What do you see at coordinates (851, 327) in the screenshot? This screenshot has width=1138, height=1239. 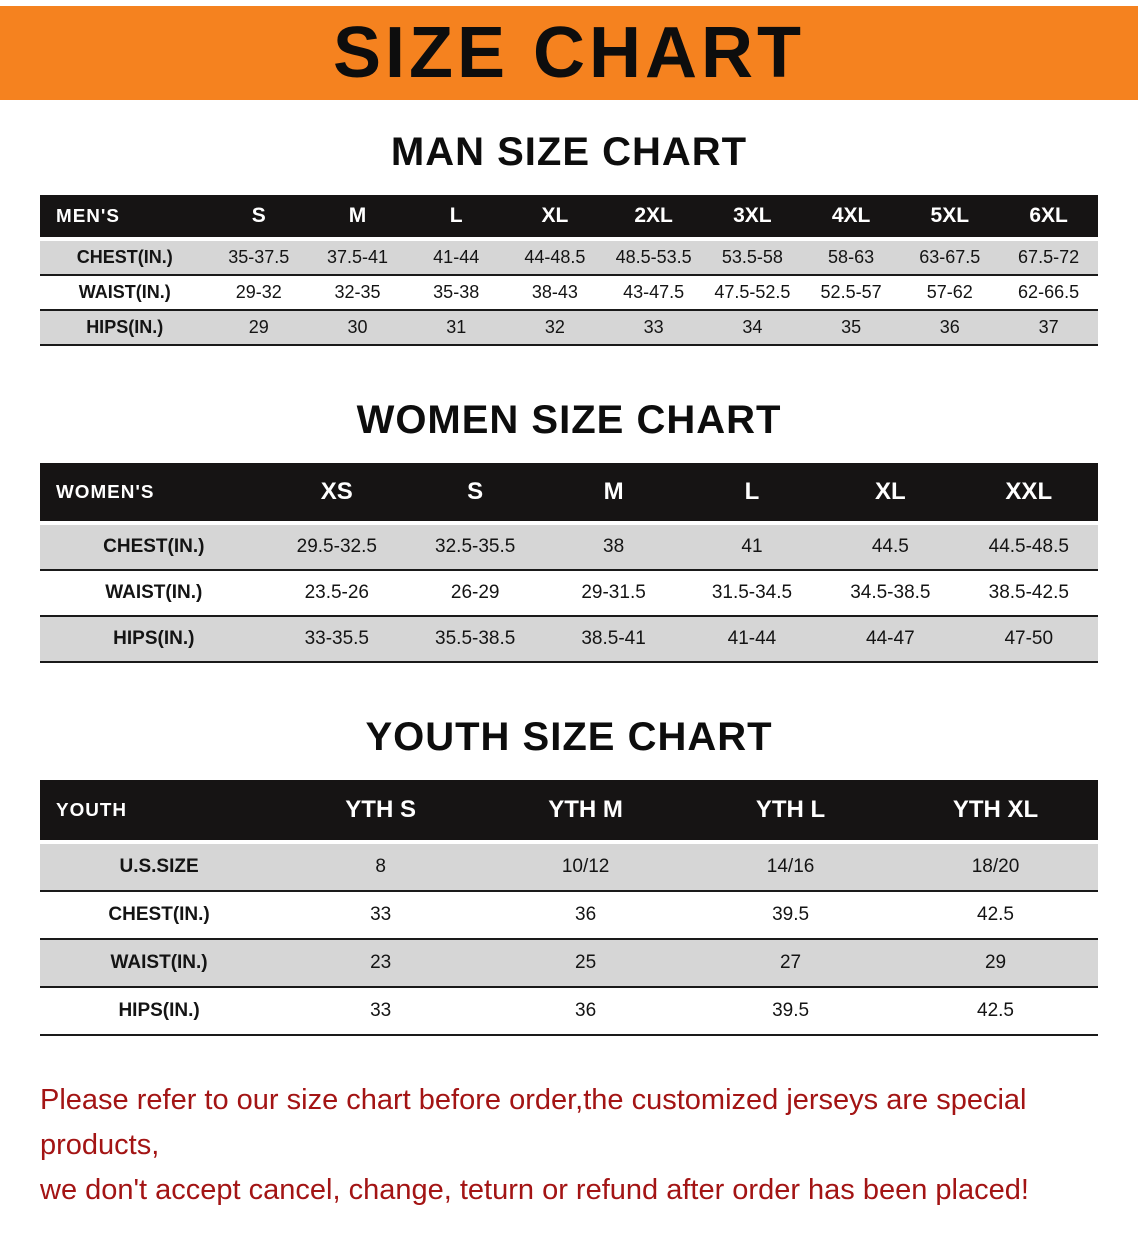 I see `data-cell: 35` at bounding box center [851, 327].